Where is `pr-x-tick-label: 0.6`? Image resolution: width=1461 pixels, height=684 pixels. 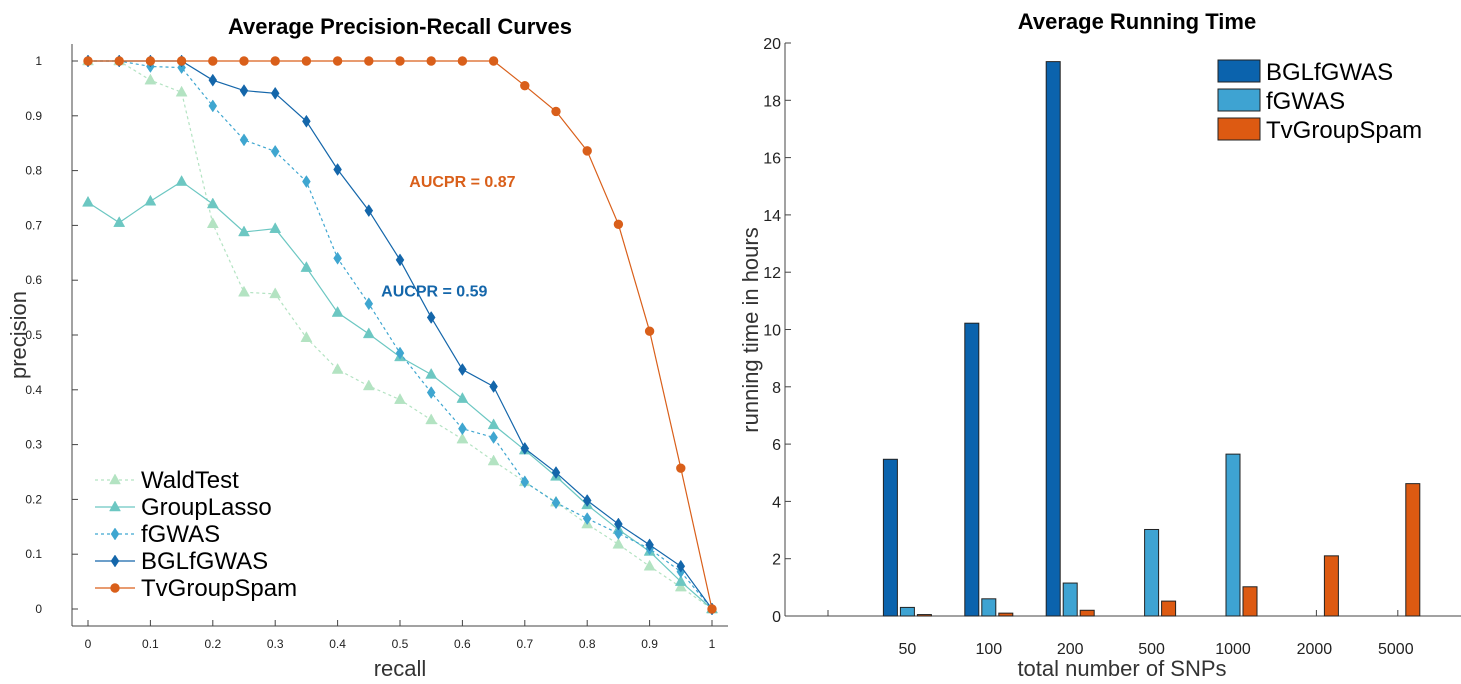
pr-x-tick-label: 0.6 is located at coordinates (462, 644).